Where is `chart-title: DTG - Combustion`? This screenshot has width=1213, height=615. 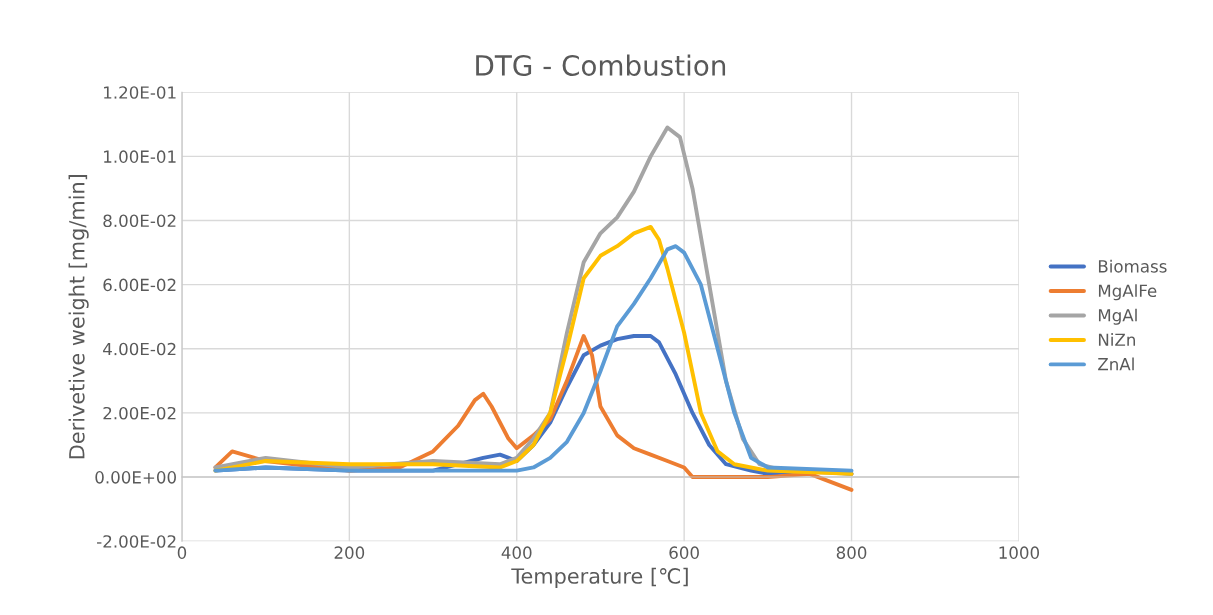 chart-title: DTG - Combustion is located at coordinates (601, 65).